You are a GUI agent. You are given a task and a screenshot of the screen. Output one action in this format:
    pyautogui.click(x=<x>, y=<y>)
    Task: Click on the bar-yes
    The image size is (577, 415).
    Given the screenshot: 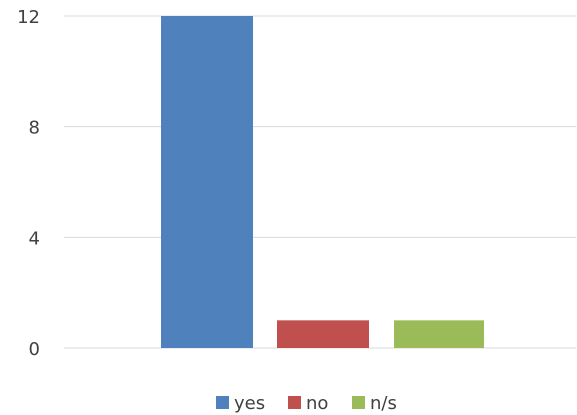 What is the action you would take?
    pyautogui.click(x=207, y=182)
    